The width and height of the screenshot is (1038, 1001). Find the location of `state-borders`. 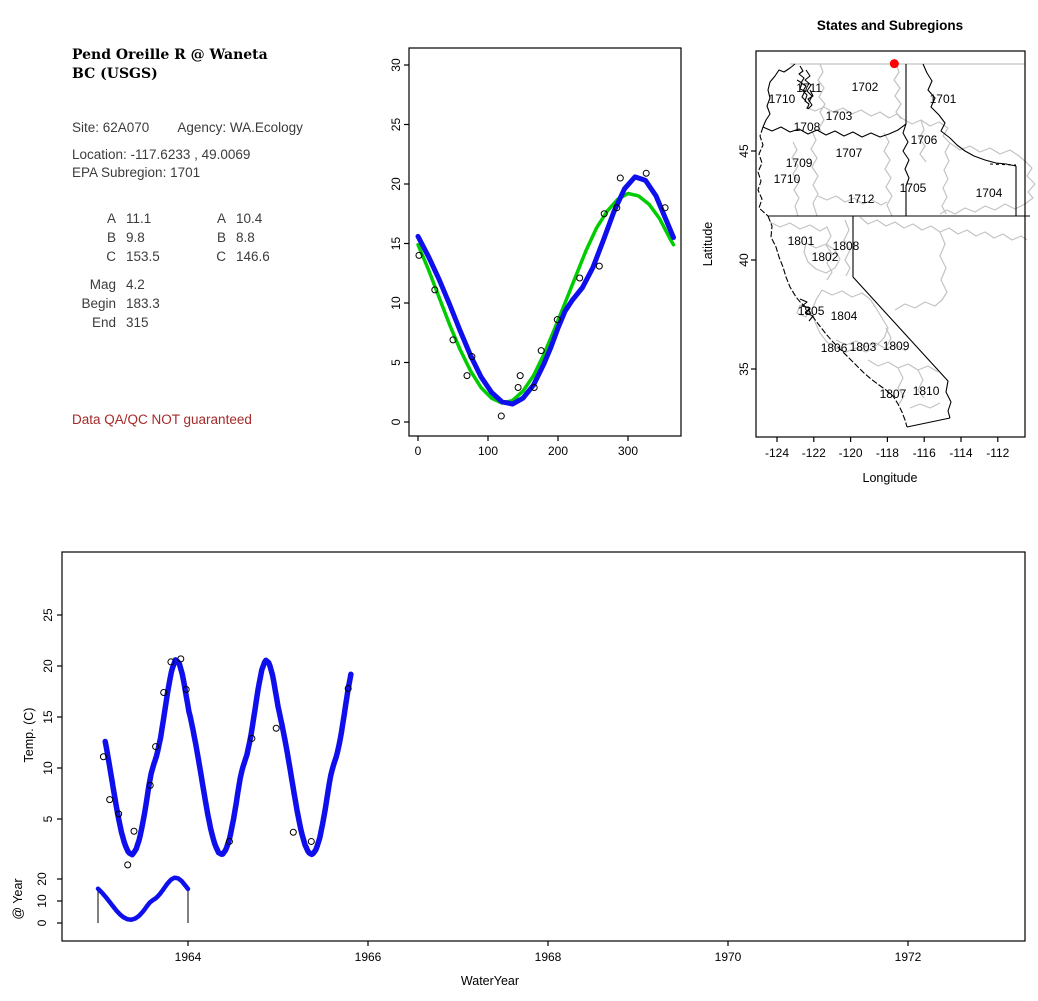

state-borders is located at coordinates (893, 245).